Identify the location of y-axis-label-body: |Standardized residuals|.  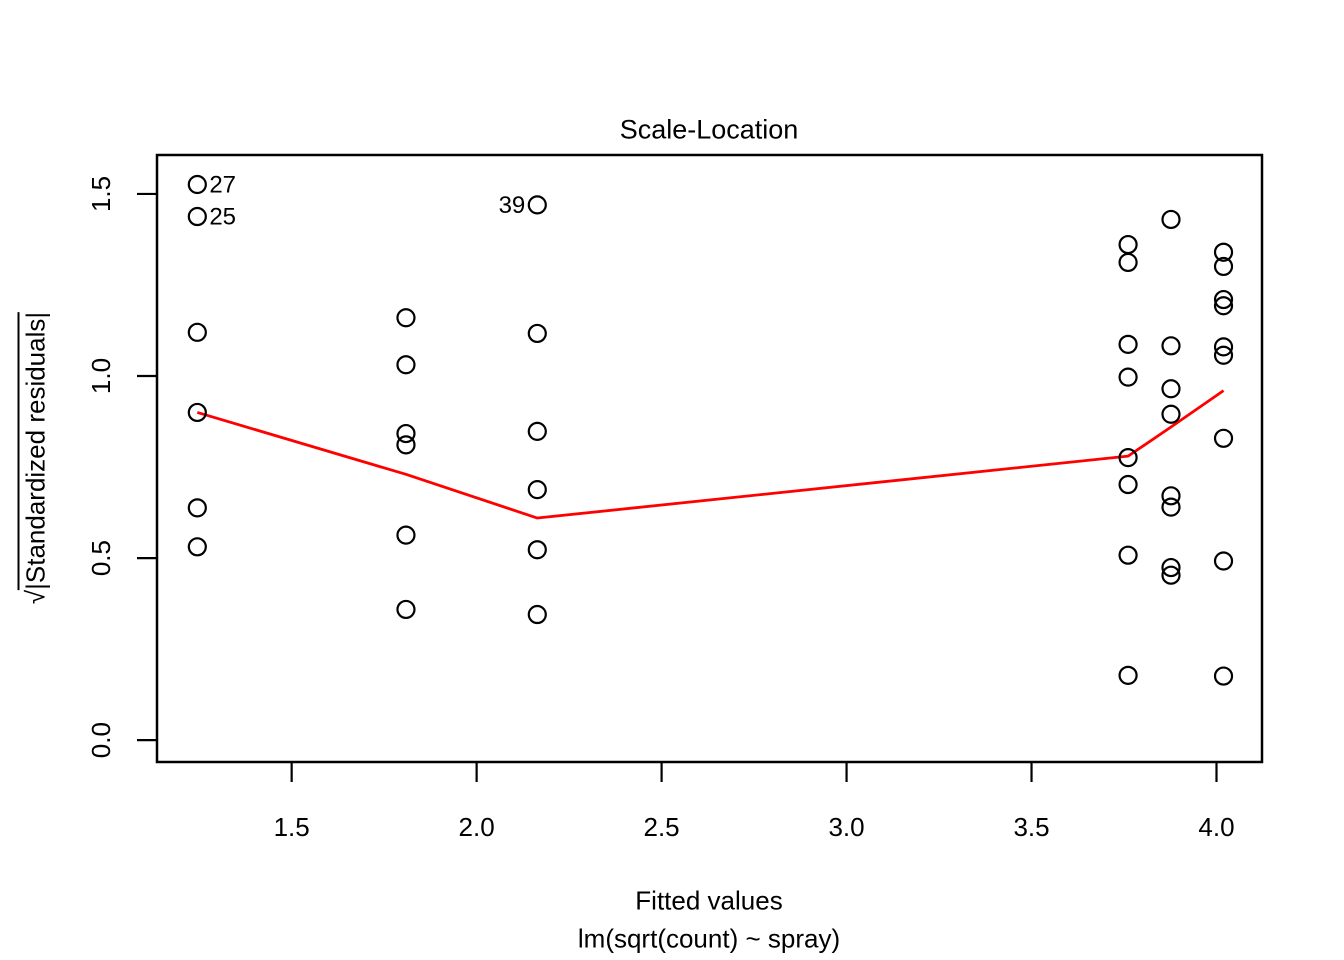
(34, 450).